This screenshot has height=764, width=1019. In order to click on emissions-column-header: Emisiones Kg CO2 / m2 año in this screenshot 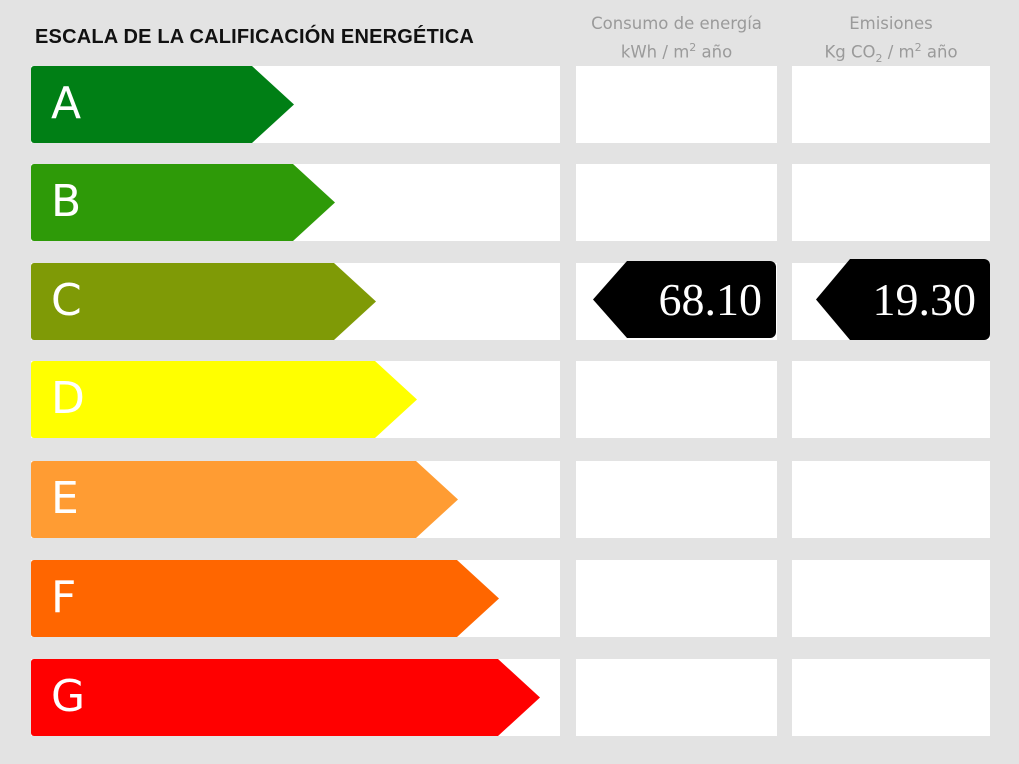, I will do `click(891, 41)`.